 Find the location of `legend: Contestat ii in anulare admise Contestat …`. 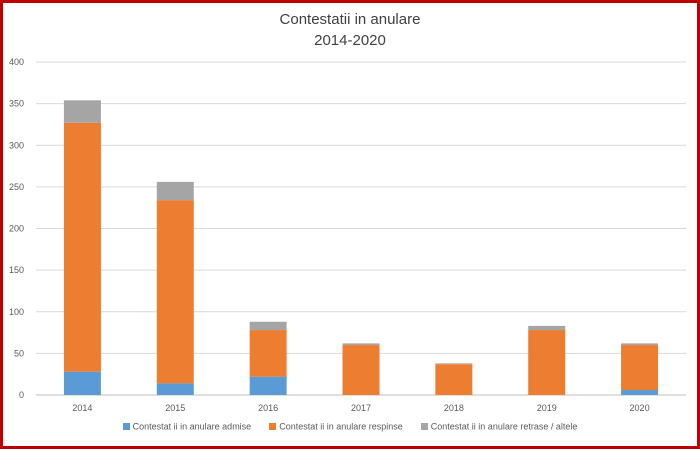

legend: Contestat ii in anulare admise Contestat … is located at coordinates (350, 426).